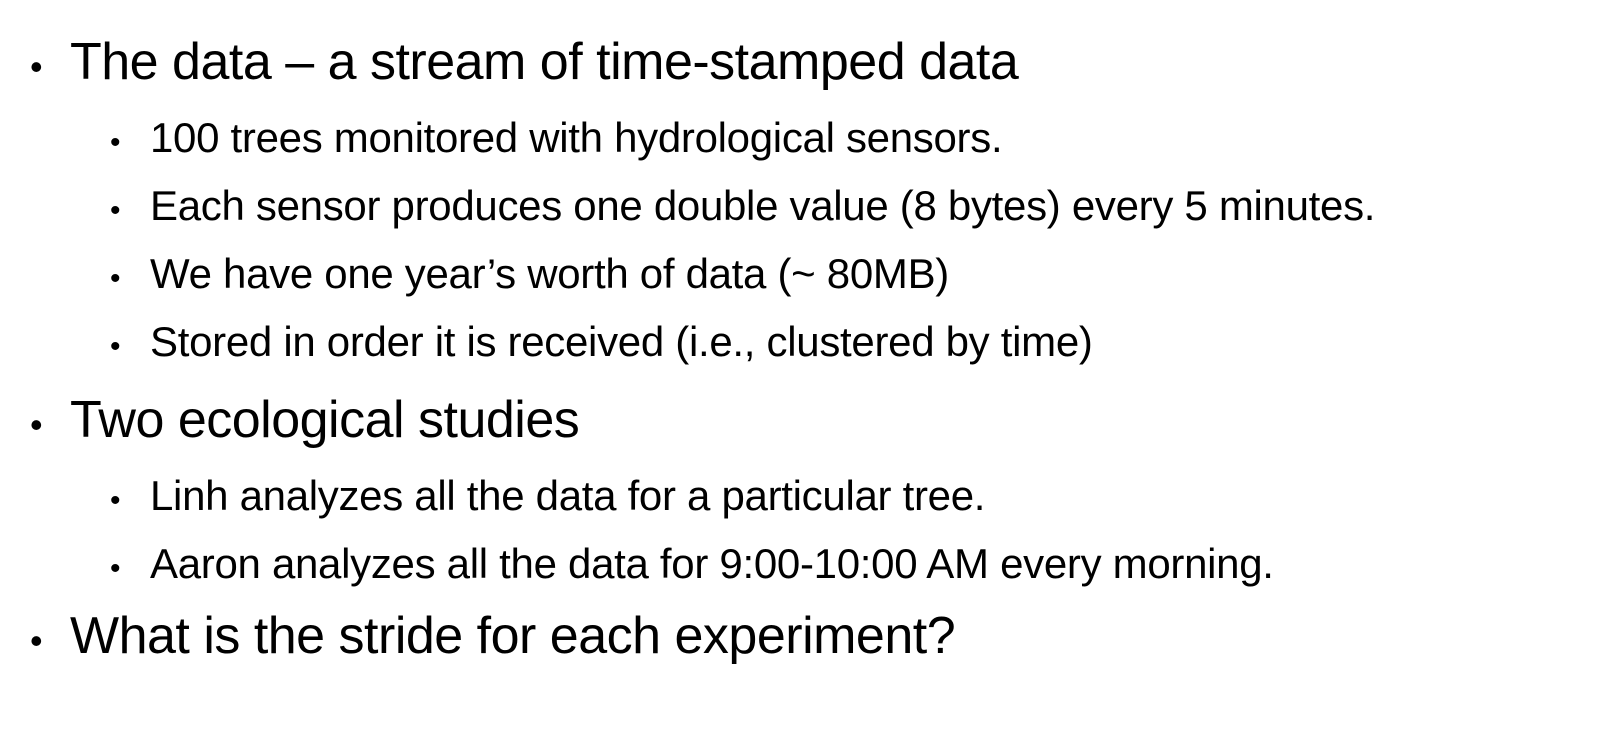 This screenshot has width=1620, height=750. Describe the element at coordinates (544, 62) in the screenshot. I see `bullet-text: The data – a stream of time-stamped data` at that location.